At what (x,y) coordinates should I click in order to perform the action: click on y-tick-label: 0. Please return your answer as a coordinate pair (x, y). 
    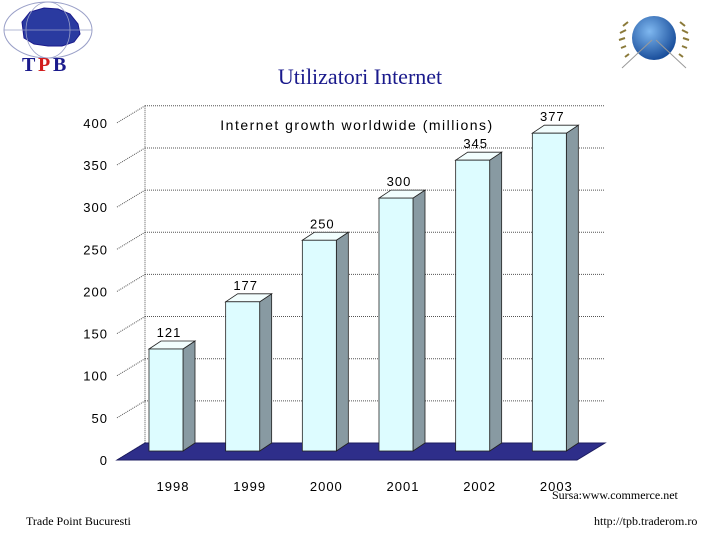
    Looking at the image, I should click on (104, 460).